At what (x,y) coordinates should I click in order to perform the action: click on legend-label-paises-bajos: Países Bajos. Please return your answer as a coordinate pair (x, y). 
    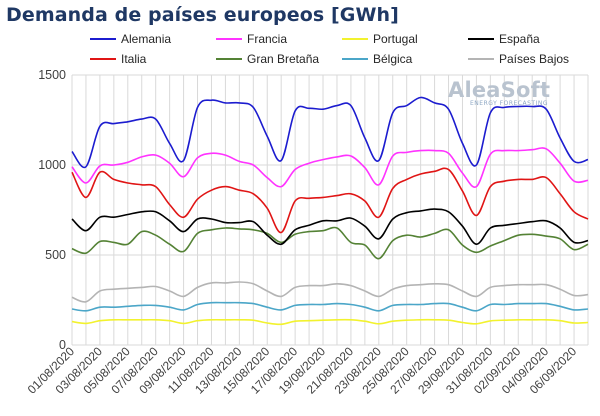
    Looking at the image, I should click on (534, 59).